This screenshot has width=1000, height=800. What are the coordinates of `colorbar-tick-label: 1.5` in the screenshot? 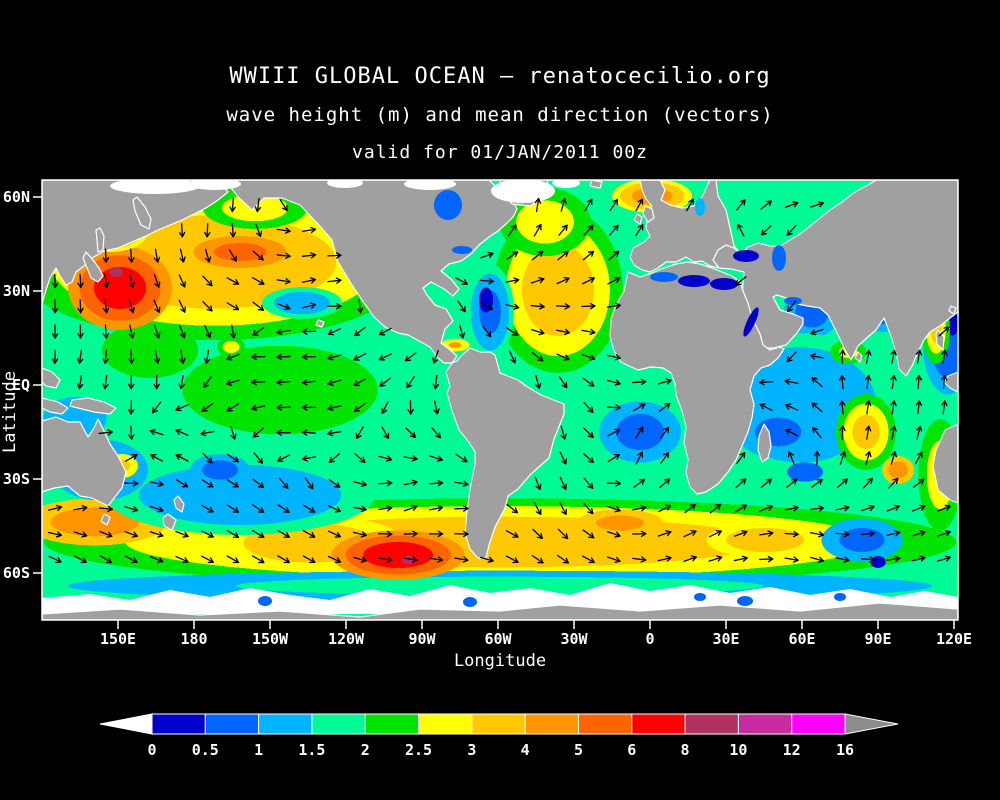 It's located at (311, 750).